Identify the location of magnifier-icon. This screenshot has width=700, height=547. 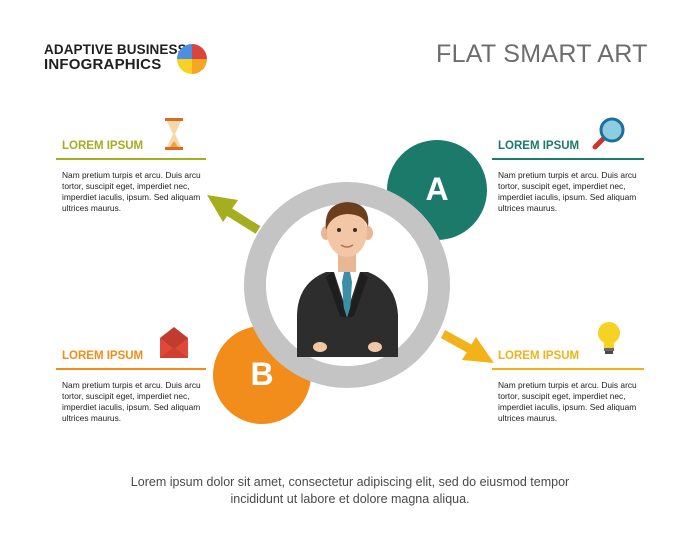
(608, 133).